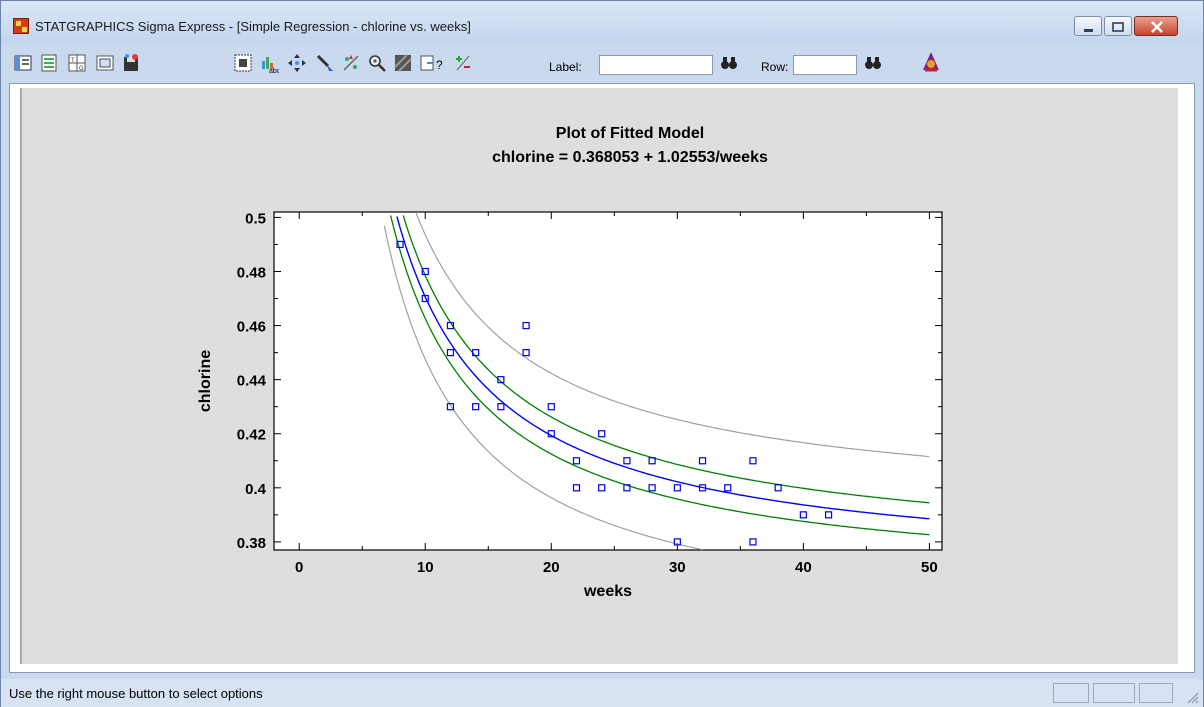 Image resolution: width=1204 pixels, height=707 pixels. I want to click on minimize-button, so click(1088, 26).